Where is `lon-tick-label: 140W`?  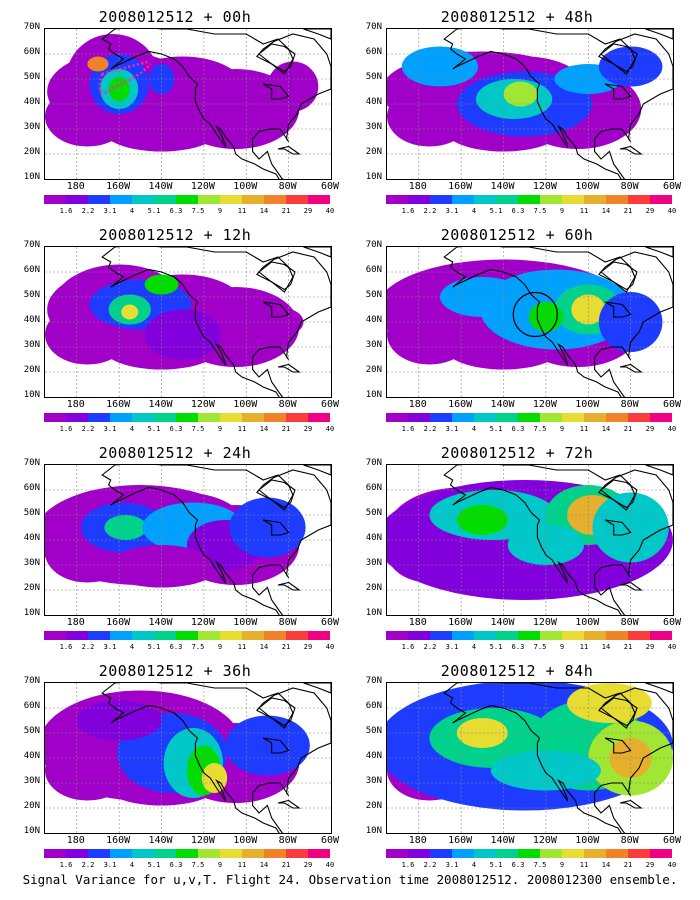
lon-tick-label: 140W is located at coordinates (502, 404).